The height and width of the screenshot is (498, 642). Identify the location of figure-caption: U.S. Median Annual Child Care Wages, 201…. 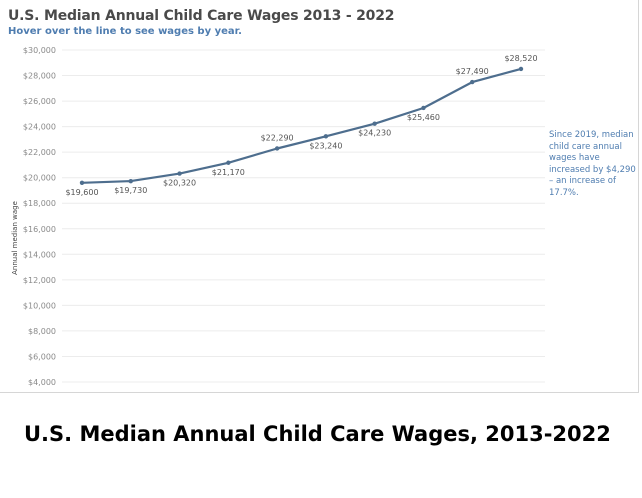
(317, 434).